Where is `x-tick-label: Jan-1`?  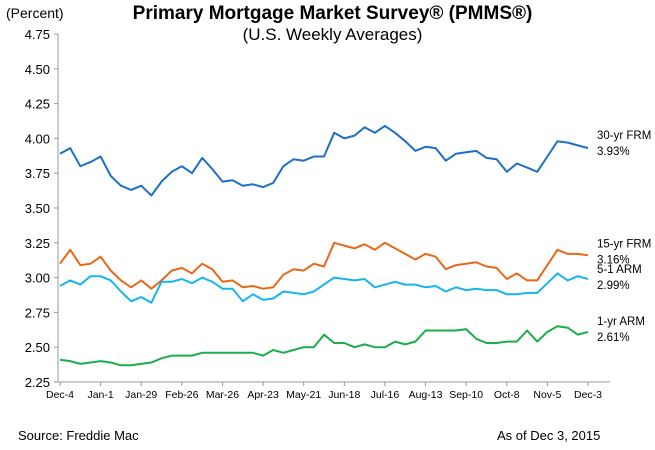 x-tick-label: Jan-1 is located at coordinates (100, 395).